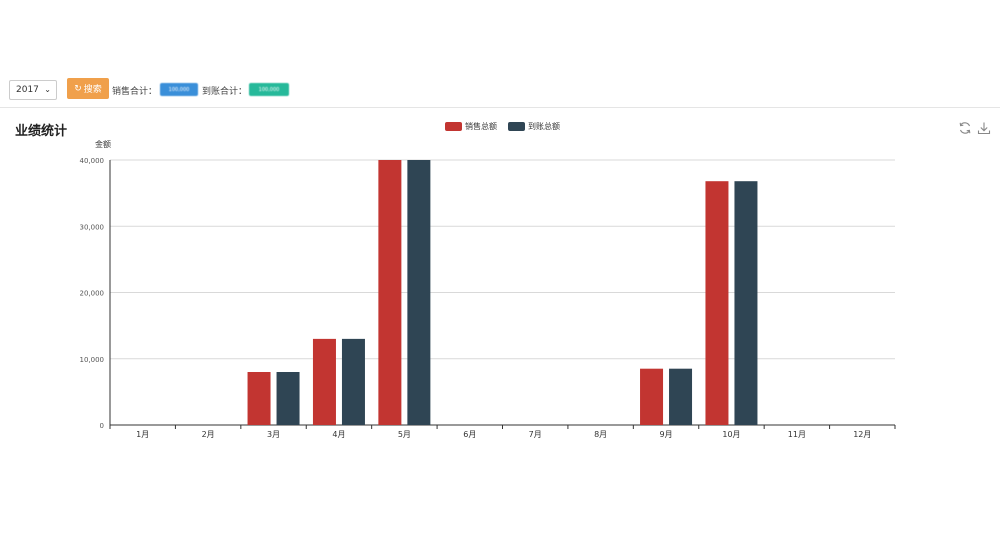 This screenshot has width=1000, height=550. What do you see at coordinates (665, 434) in the screenshot?
I see `x-tick-label: 9月` at bounding box center [665, 434].